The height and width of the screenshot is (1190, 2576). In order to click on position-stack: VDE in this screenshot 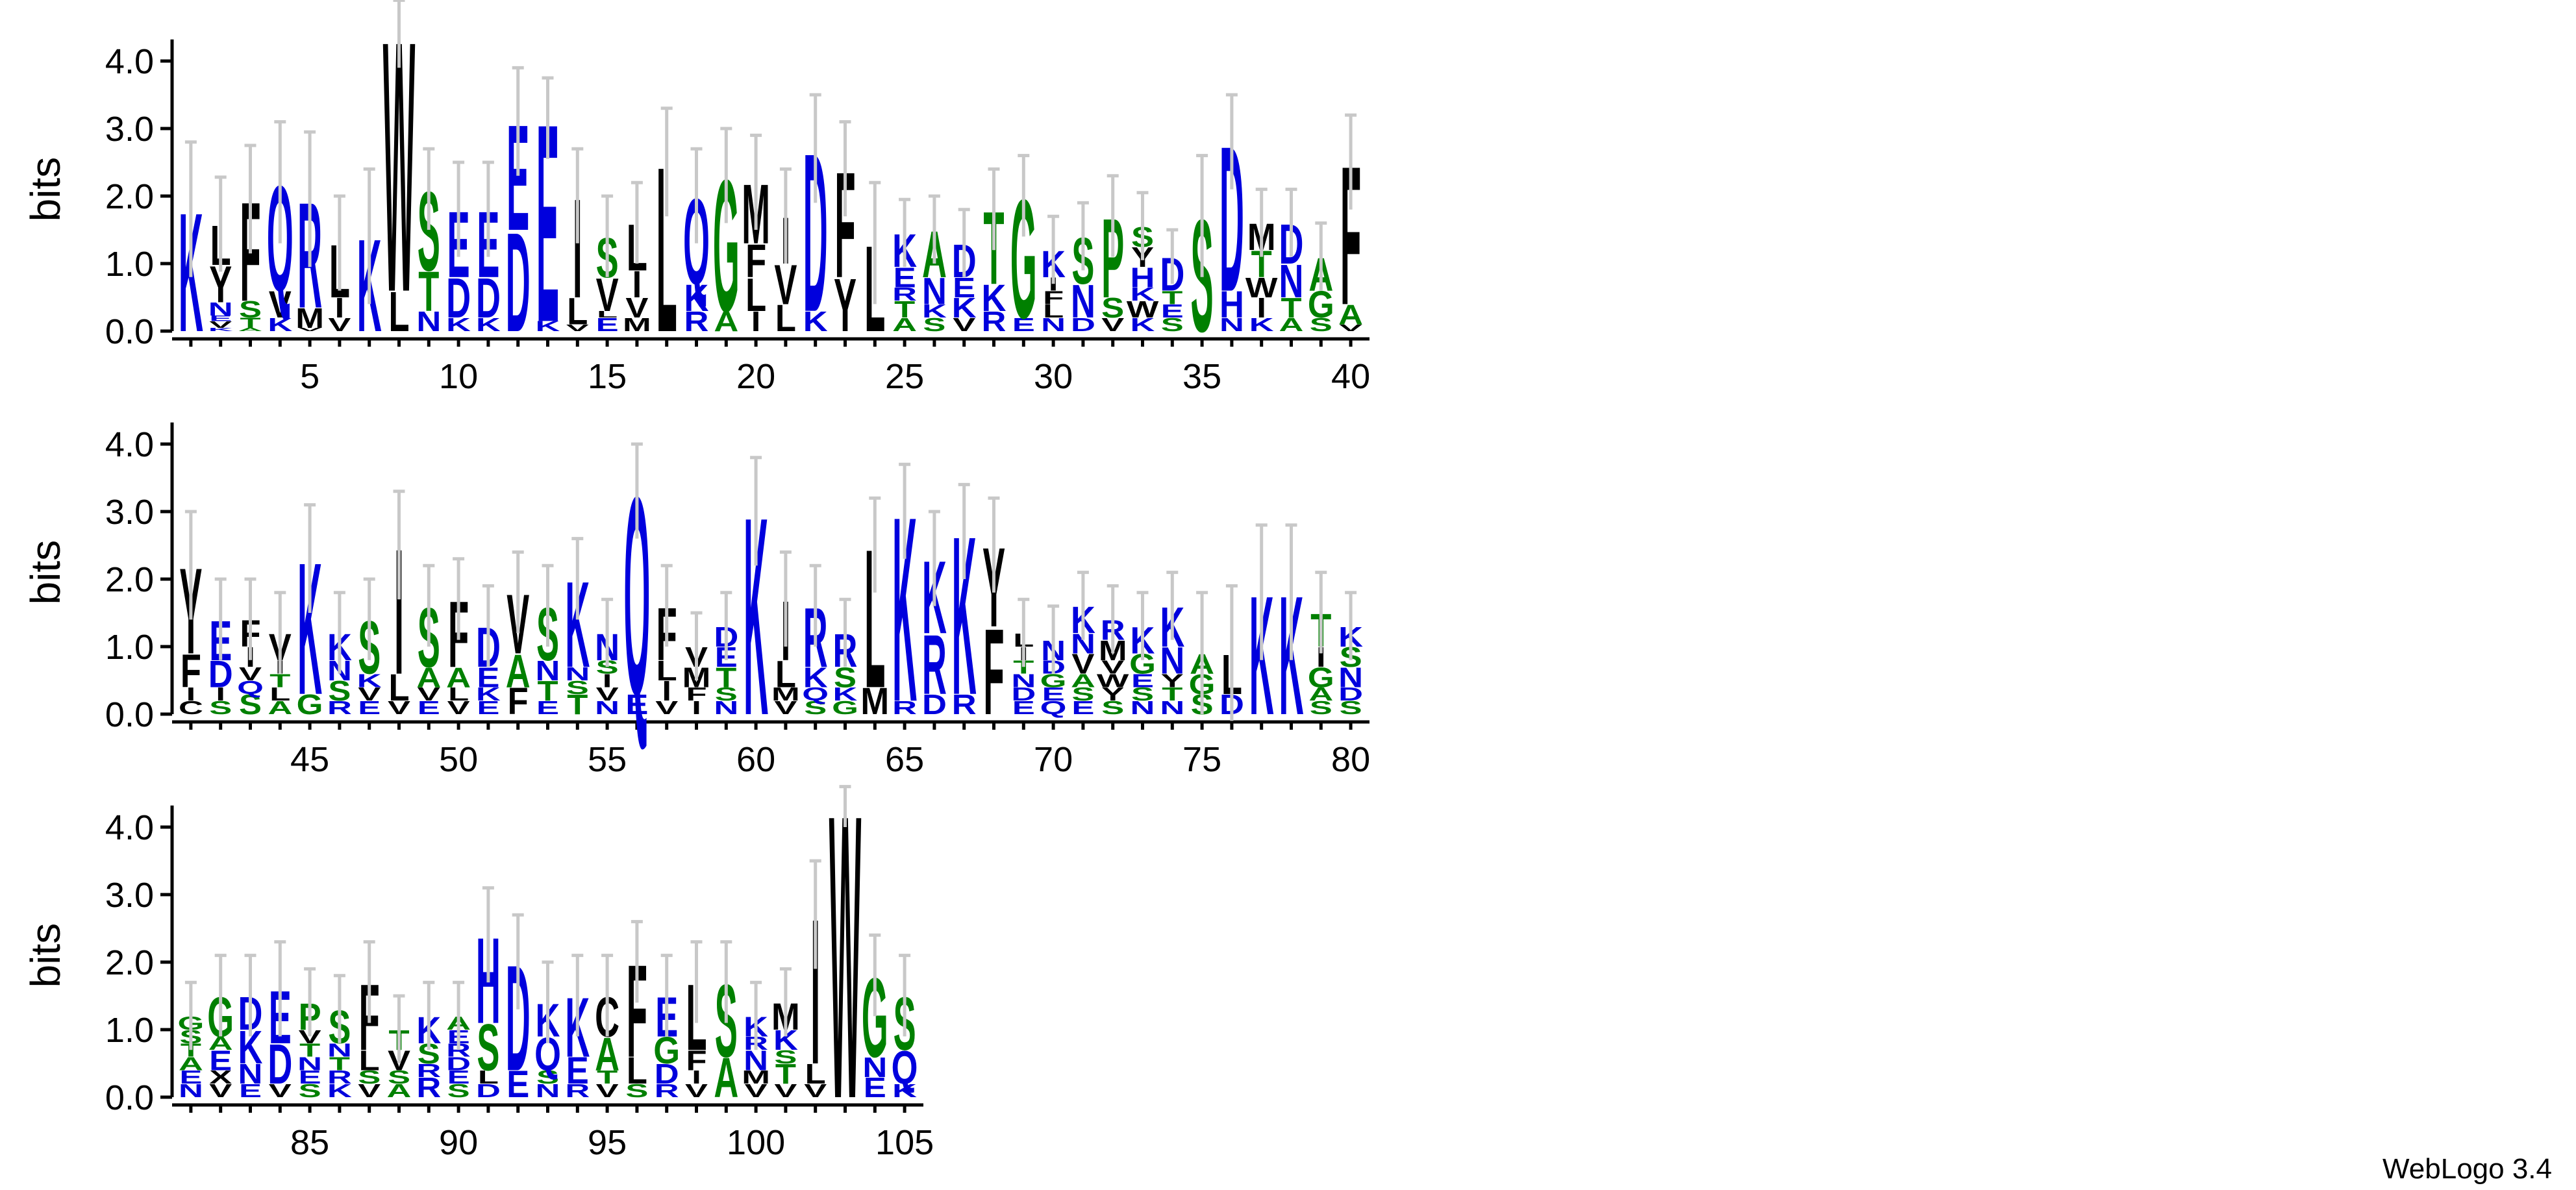, I will do `click(280, 1020)`.